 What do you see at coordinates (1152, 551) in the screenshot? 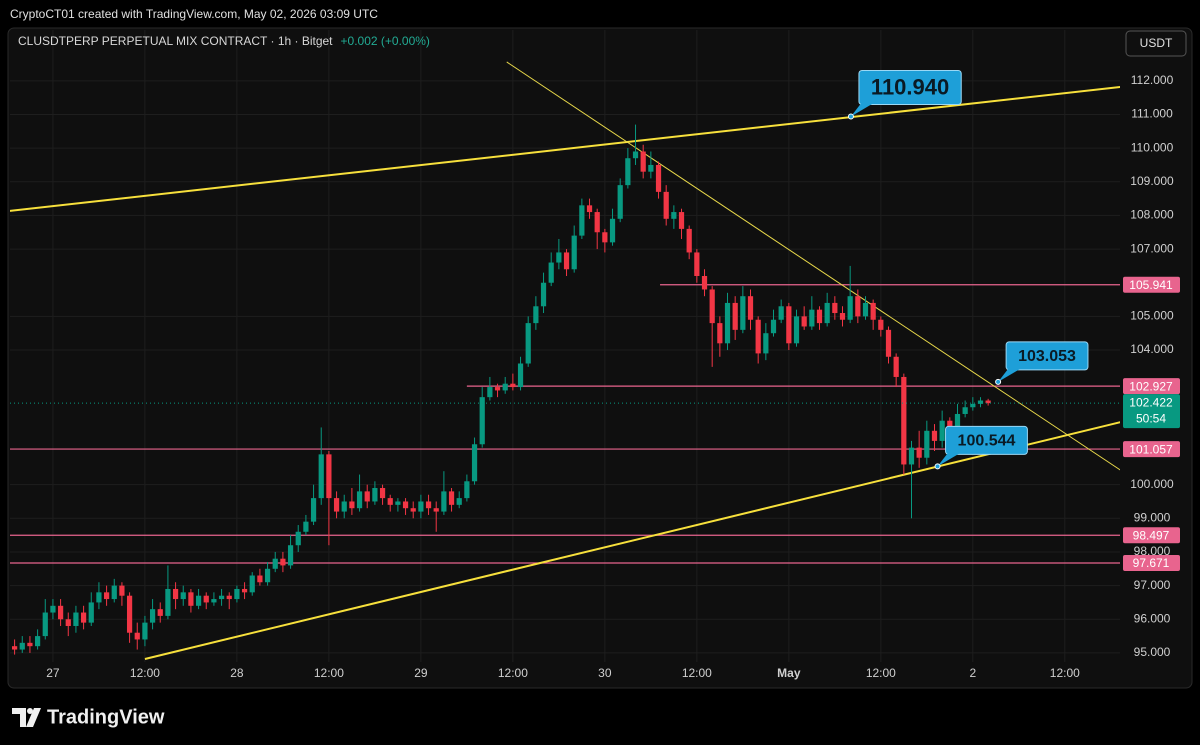
I see `y-tick-label: 98.000` at bounding box center [1152, 551].